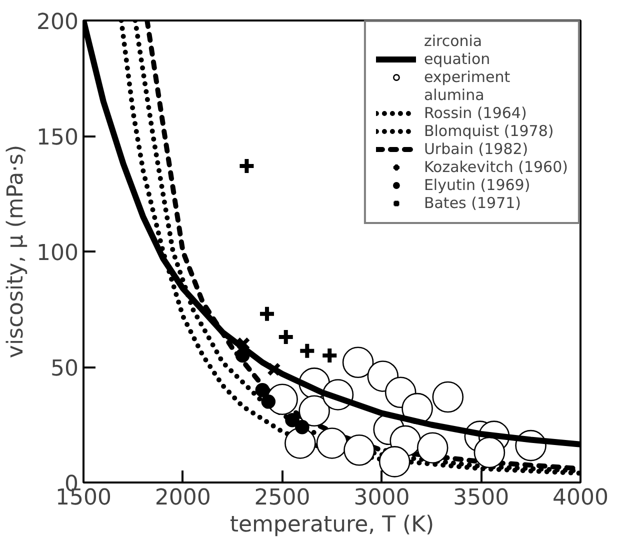 The width and height of the screenshot is (635, 545). I want to click on y-axis-title: viscosity, μ (mPa·s), so click(16, 251).